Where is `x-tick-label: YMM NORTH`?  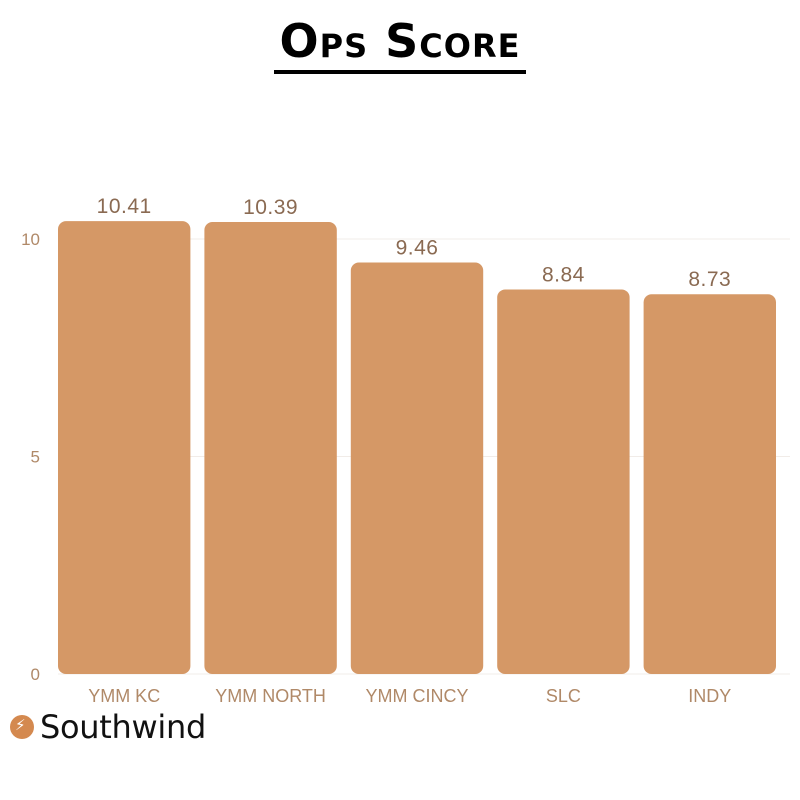 x-tick-label: YMM NORTH is located at coordinates (270, 696).